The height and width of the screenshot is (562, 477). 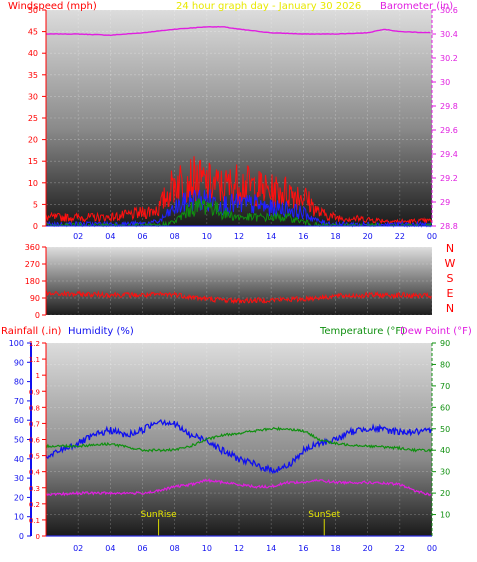 What do you see at coordinates (33, 32) in the screenshot?
I see `wind-tick-label: 45` at bounding box center [33, 32].